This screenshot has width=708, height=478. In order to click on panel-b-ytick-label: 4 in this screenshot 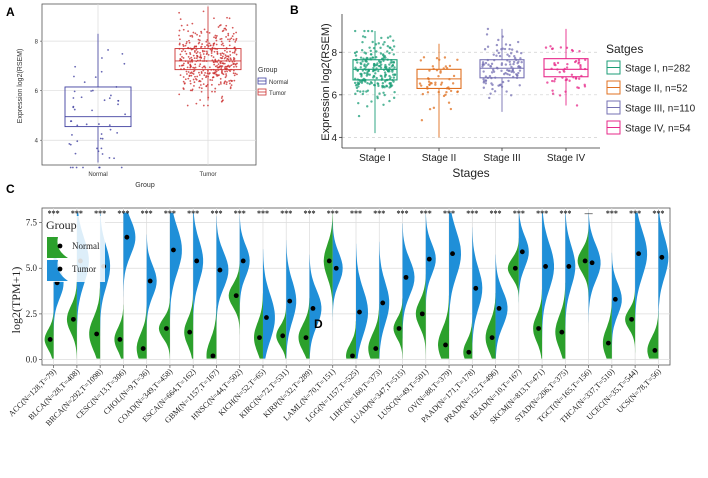, I will do `click(334, 138)`.